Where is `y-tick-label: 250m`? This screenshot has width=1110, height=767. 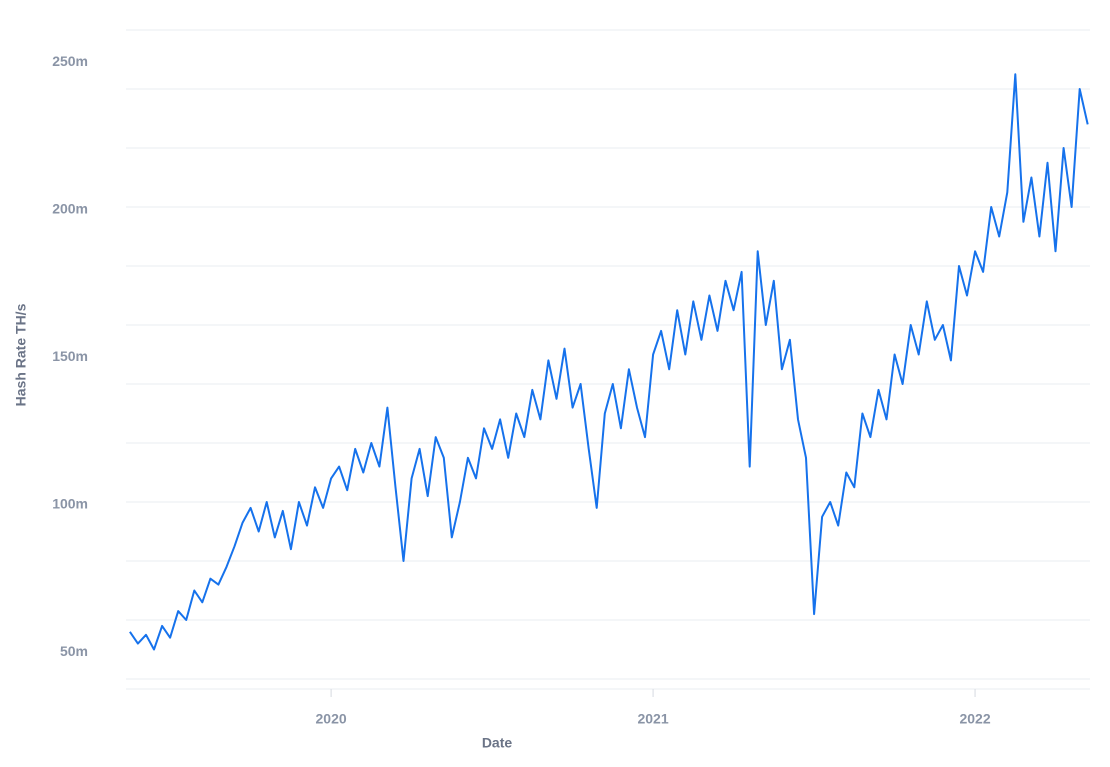 y-tick-label: 250m is located at coordinates (70, 61).